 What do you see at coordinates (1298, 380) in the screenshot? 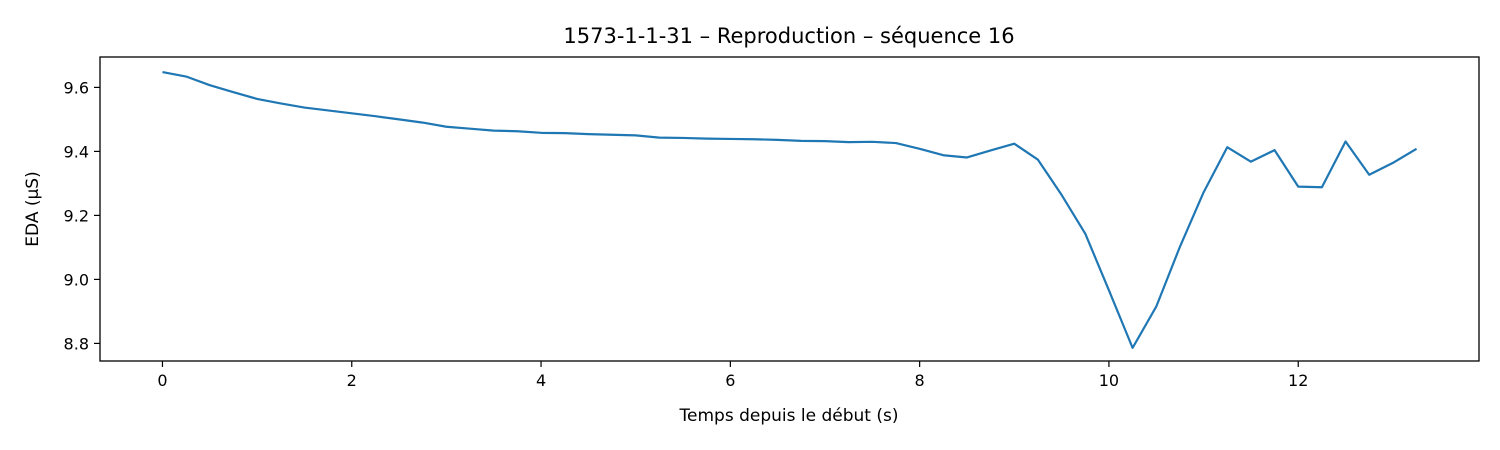
I see `x-tick-label: 12` at bounding box center [1298, 380].